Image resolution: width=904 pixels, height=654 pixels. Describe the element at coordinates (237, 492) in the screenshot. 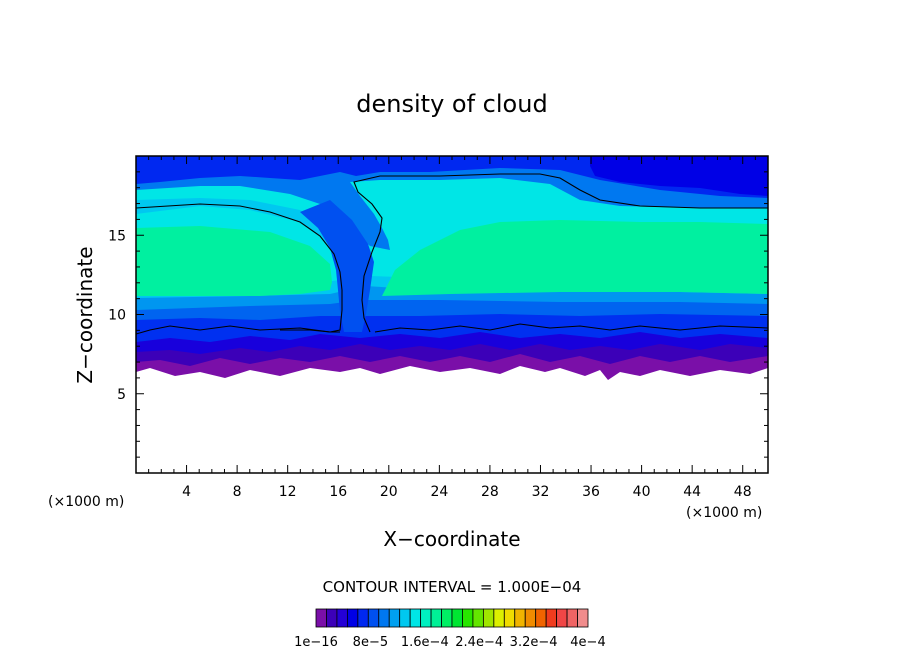

I see `x-tick-label: 8` at that location.